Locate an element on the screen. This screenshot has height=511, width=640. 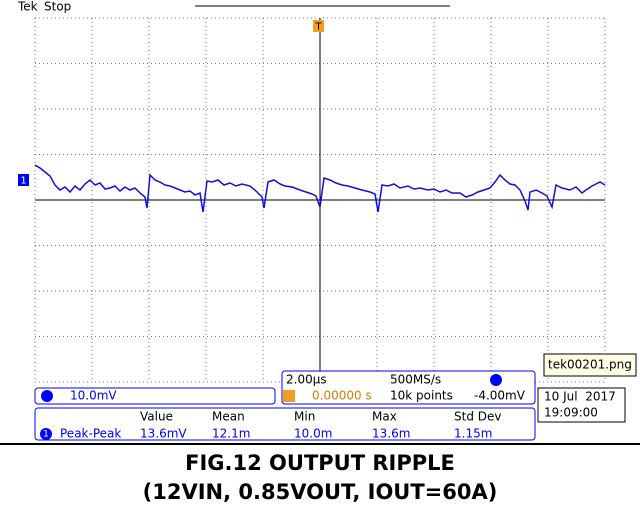
meas-ch: 1 is located at coordinates (46, 435).